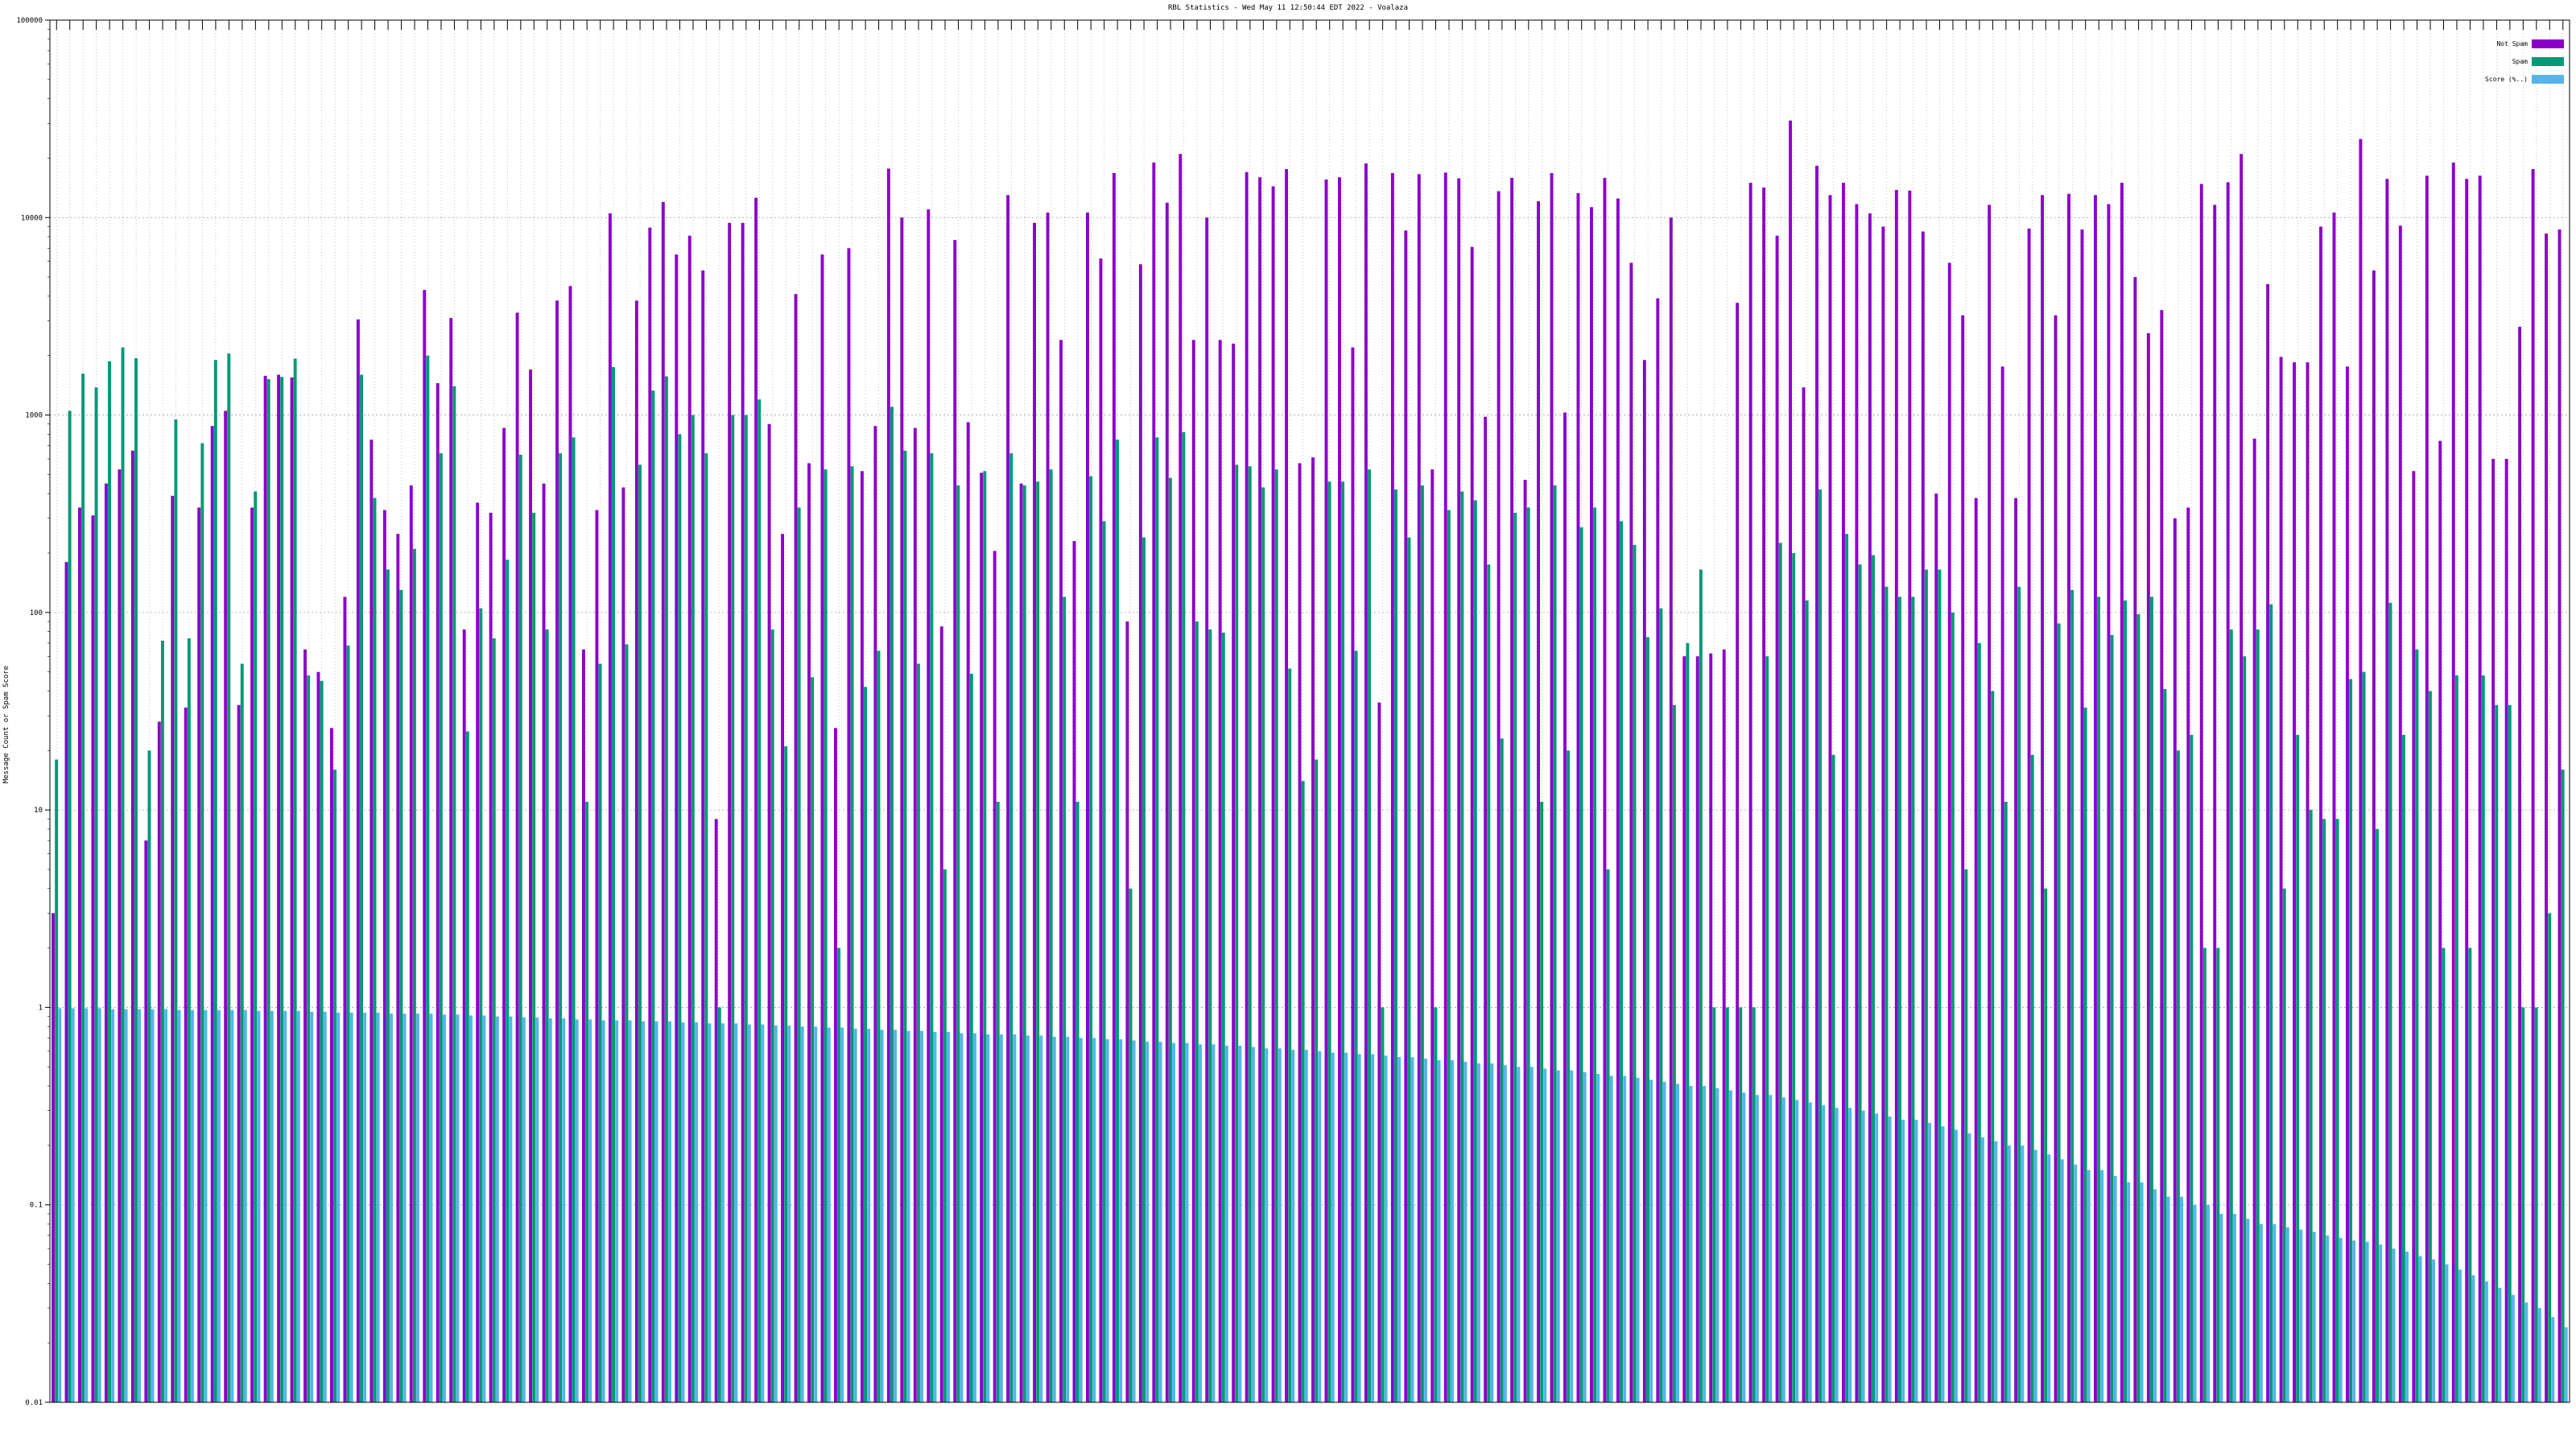 Image resolution: width=2576 pixels, height=1449 pixels. What do you see at coordinates (36, 613) in the screenshot?
I see `y-tick-label: 100` at bounding box center [36, 613].